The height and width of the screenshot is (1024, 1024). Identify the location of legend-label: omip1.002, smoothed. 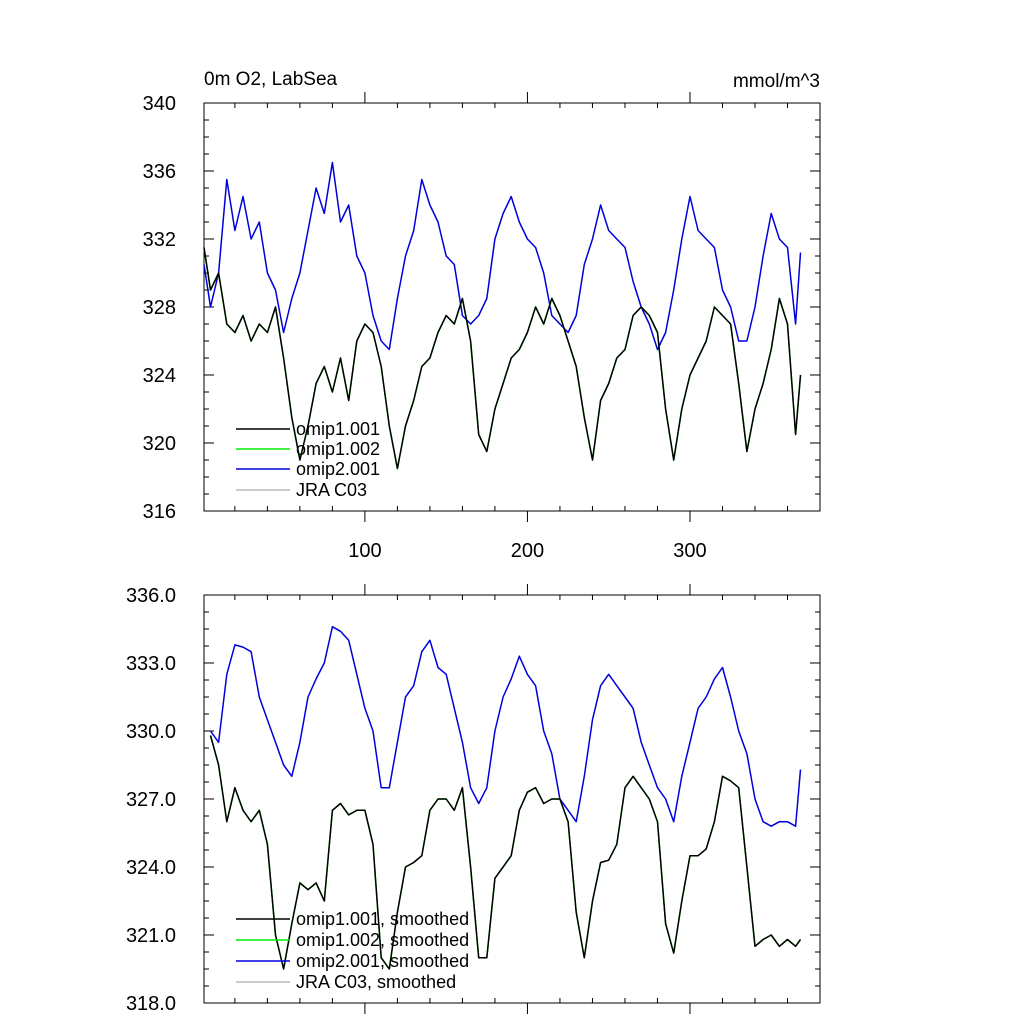
(382, 940).